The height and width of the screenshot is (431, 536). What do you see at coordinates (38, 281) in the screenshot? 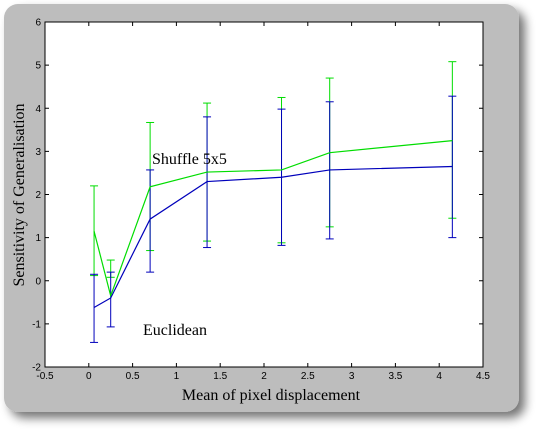
I see `y-tick-label: 0` at bounding box center [38, 281].